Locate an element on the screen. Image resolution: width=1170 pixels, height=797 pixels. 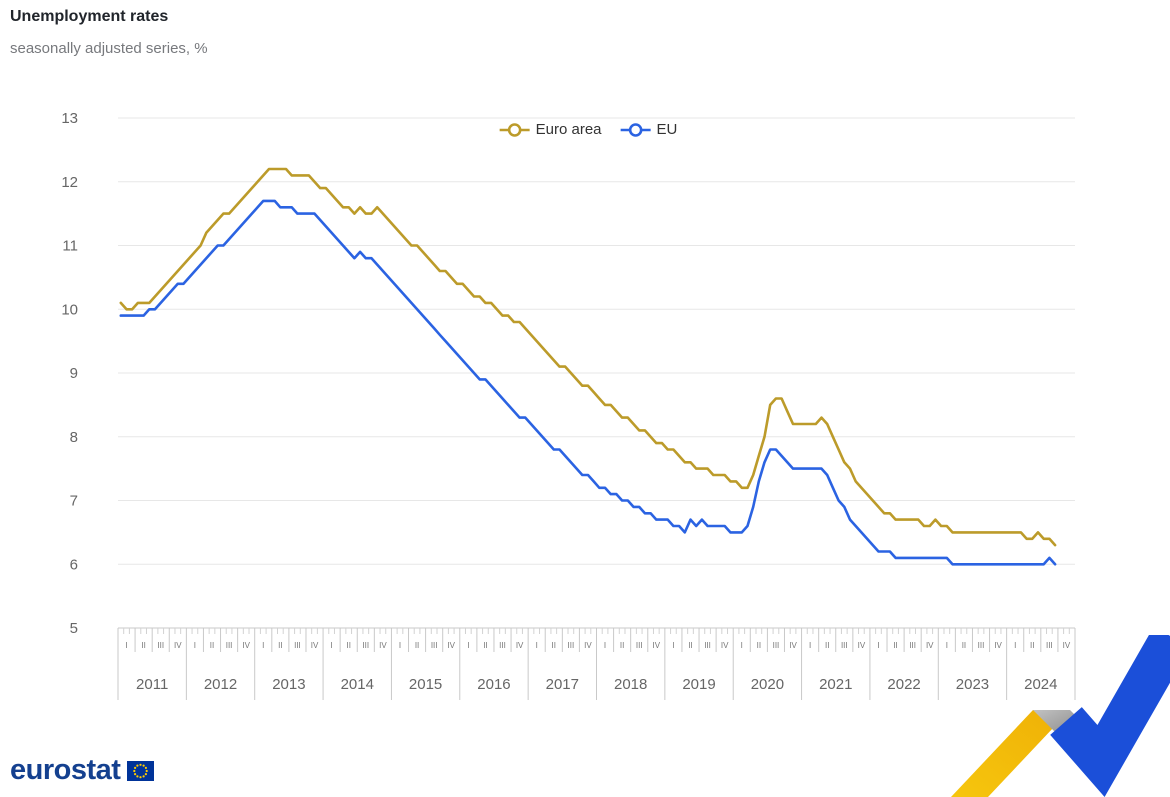
eurostat-wordmark: eurostat is located at coordinates (65, 770).